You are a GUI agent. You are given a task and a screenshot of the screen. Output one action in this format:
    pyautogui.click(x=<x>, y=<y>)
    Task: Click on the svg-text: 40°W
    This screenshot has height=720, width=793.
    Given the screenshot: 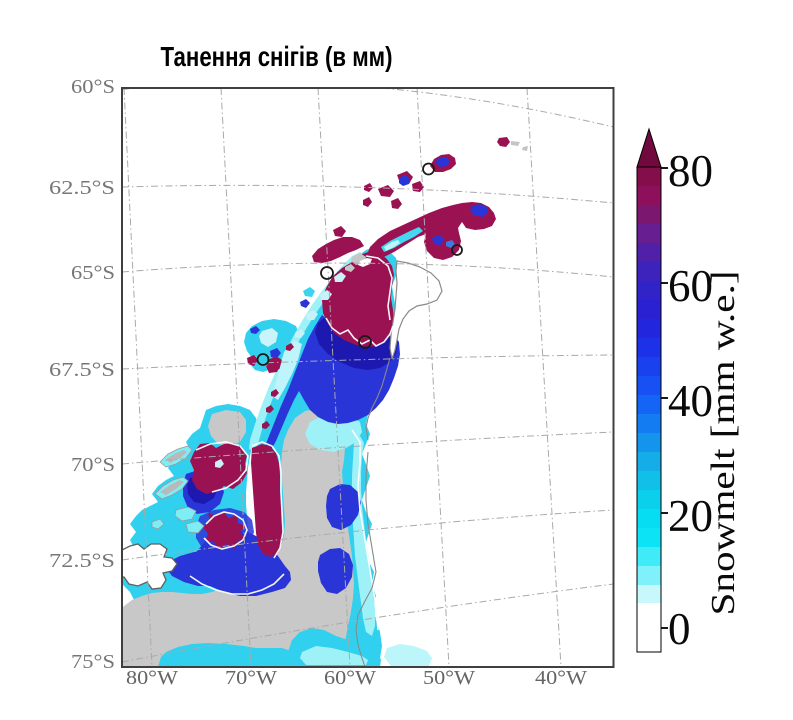 What is the action you would take?
    pyautogui.click(x=561, y=678)
    